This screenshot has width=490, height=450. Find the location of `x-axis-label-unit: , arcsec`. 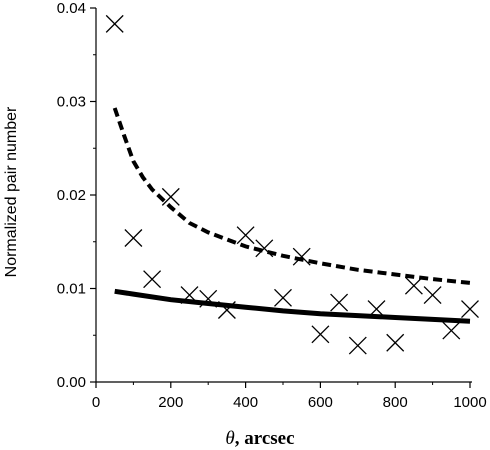

x-axis-label-unit: , arcsec is located at coordinates (265, 438).